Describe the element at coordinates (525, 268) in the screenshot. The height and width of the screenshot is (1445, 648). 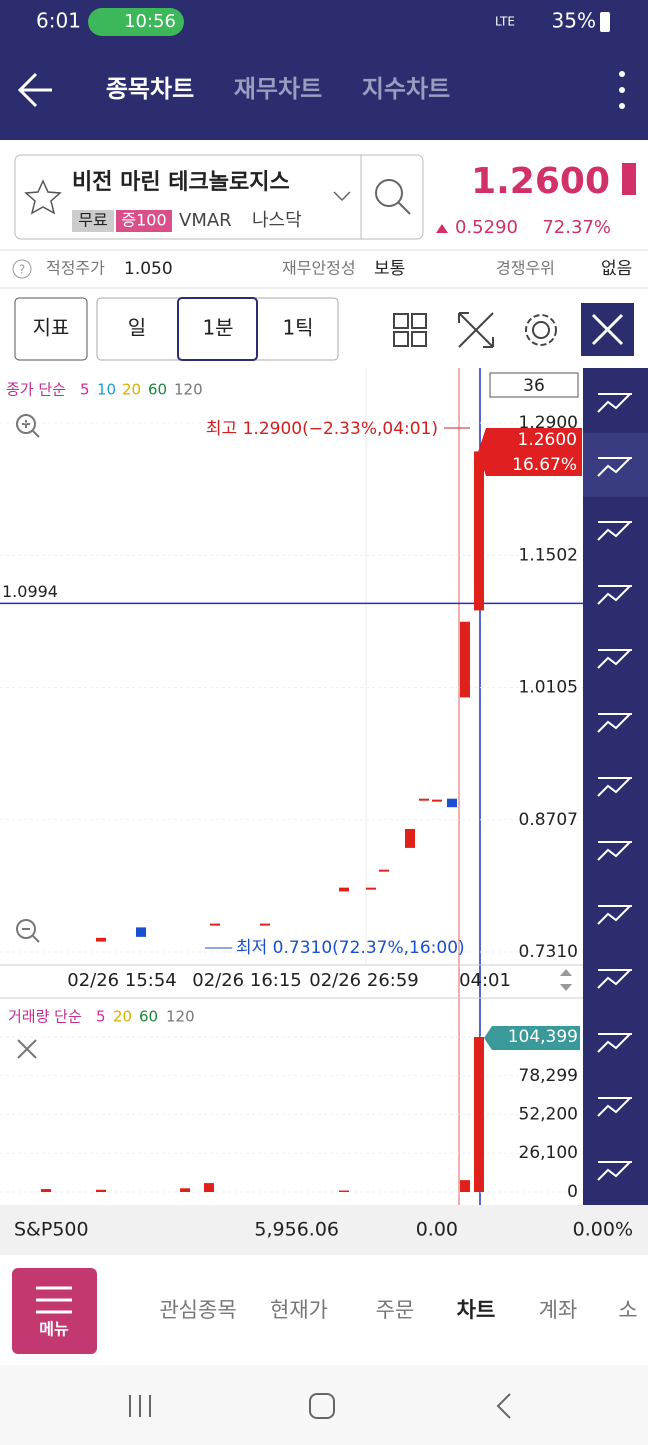
I see `info-label: 경쟁우위` at that location.